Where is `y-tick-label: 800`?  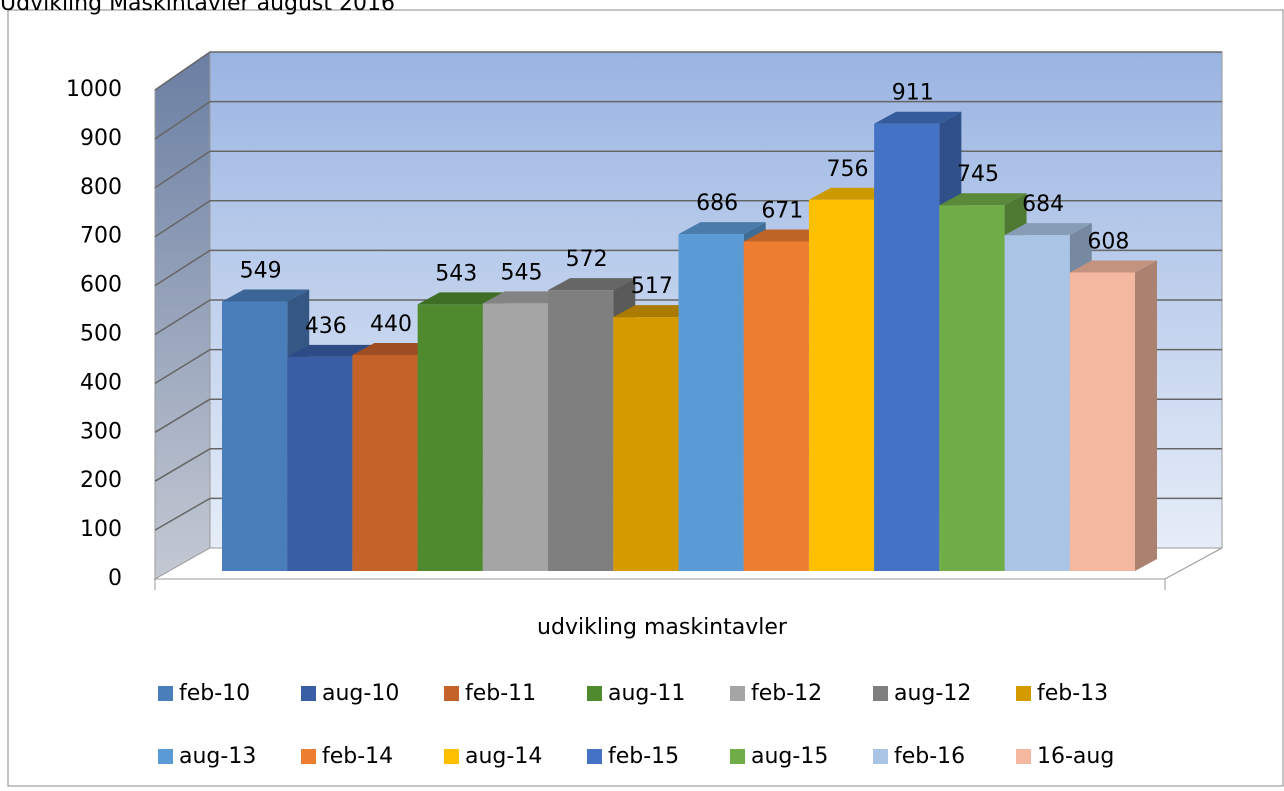 y-tick-label: 800 is located at coordinates (101, 187).